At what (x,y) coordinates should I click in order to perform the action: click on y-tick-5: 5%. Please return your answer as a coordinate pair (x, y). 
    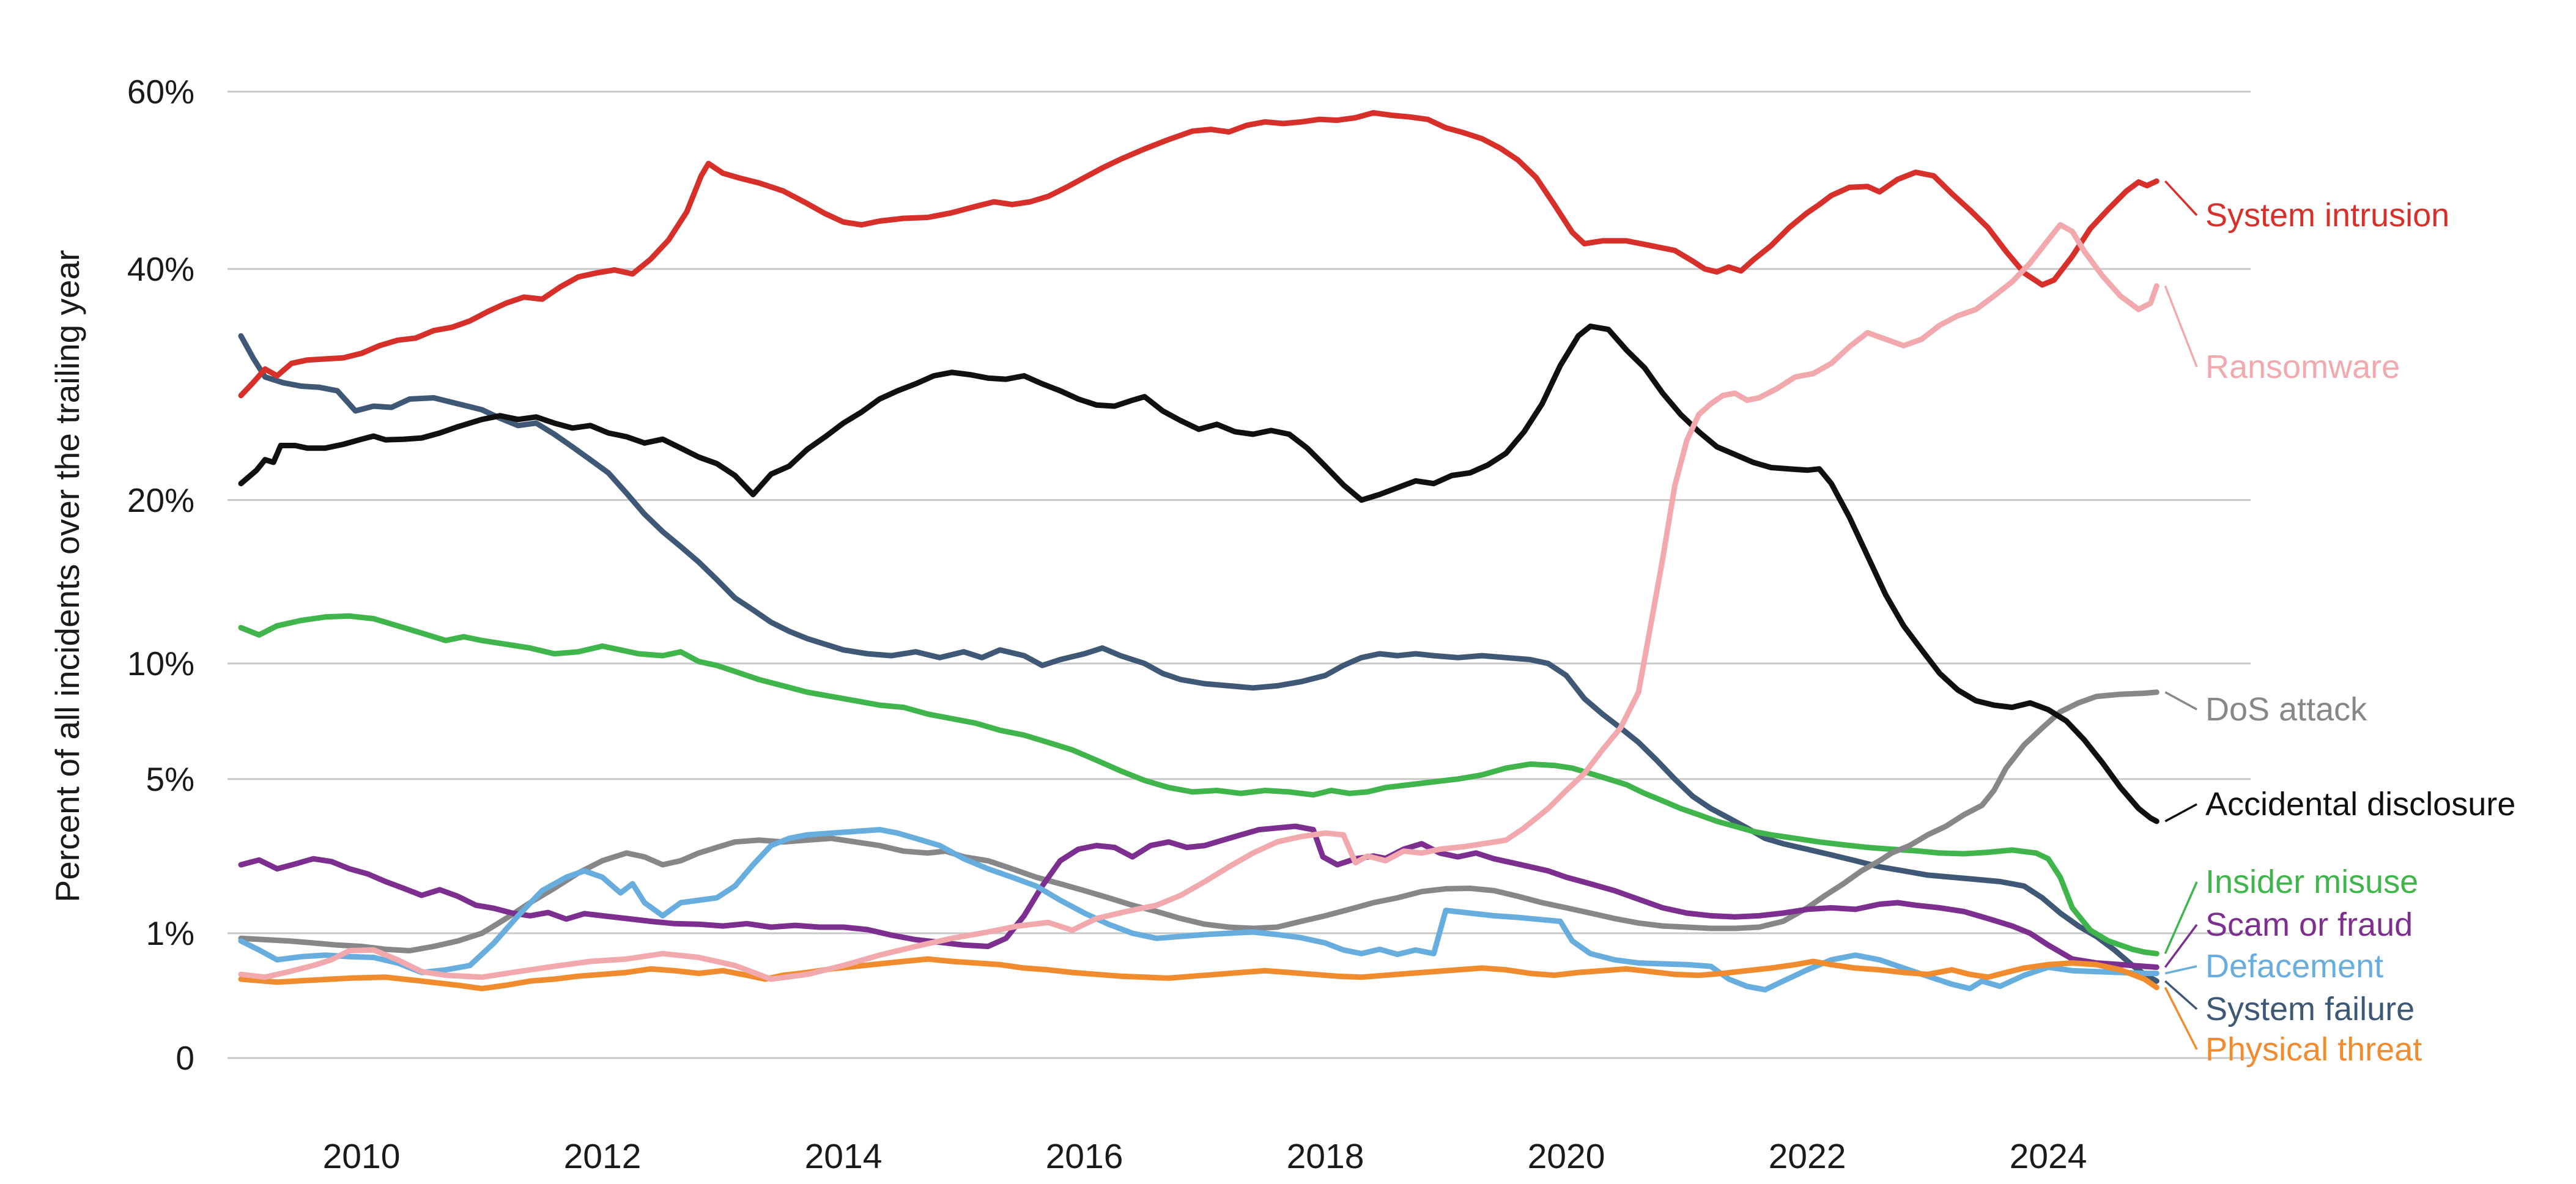
    Looking at the image, I should click on (170, 779).